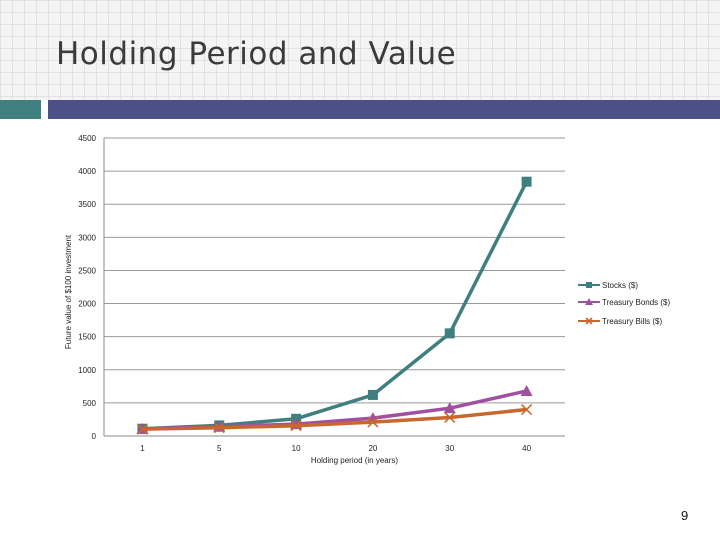  What do you see at coordinates (90, 403) in the screenshot?
I see `y-tick-label: 500` at bounding box center [90, 403].